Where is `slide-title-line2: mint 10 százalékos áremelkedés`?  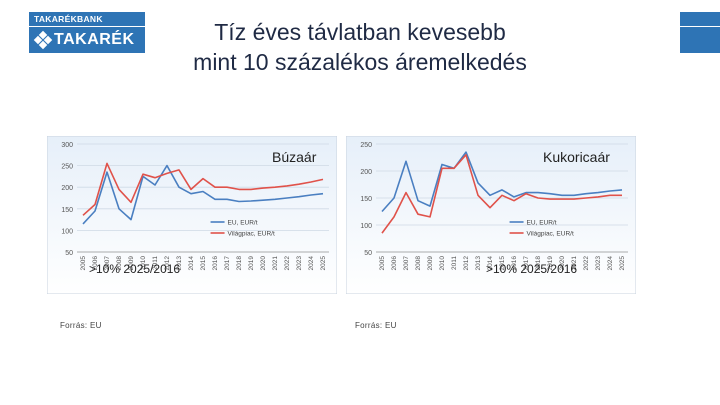 slide-title-line2: mint 10 százalékos áremelkedés is located at coordinates (360, 62).